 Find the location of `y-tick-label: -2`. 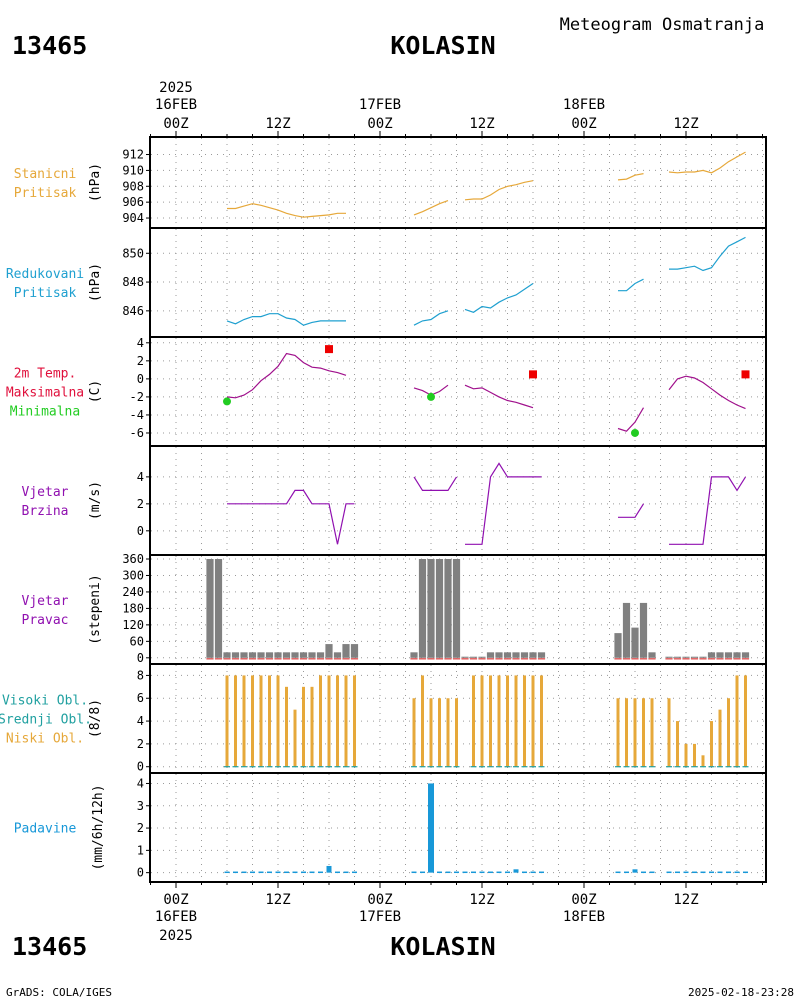

y-tick-label: -2 is located at coordinates (137, 397).